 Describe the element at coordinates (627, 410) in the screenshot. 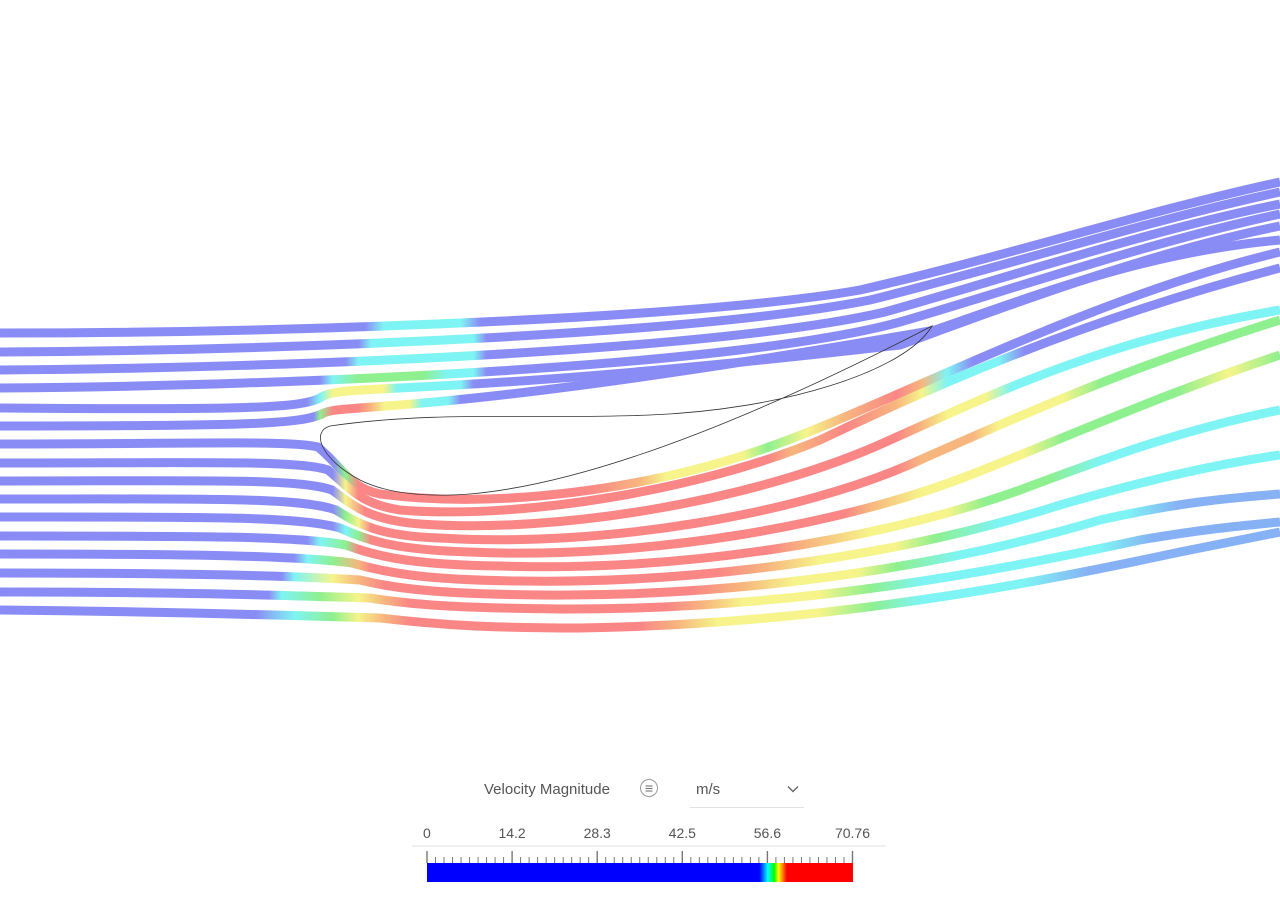

I see `airfoil-outline` at that location.